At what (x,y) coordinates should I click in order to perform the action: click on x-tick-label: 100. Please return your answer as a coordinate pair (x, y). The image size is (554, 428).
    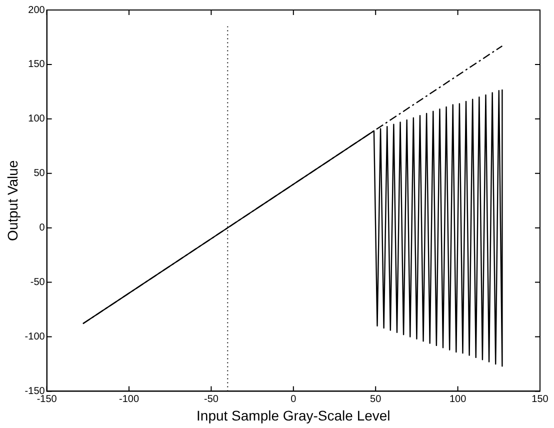
    Looking at the image, I should click on (458, 399).